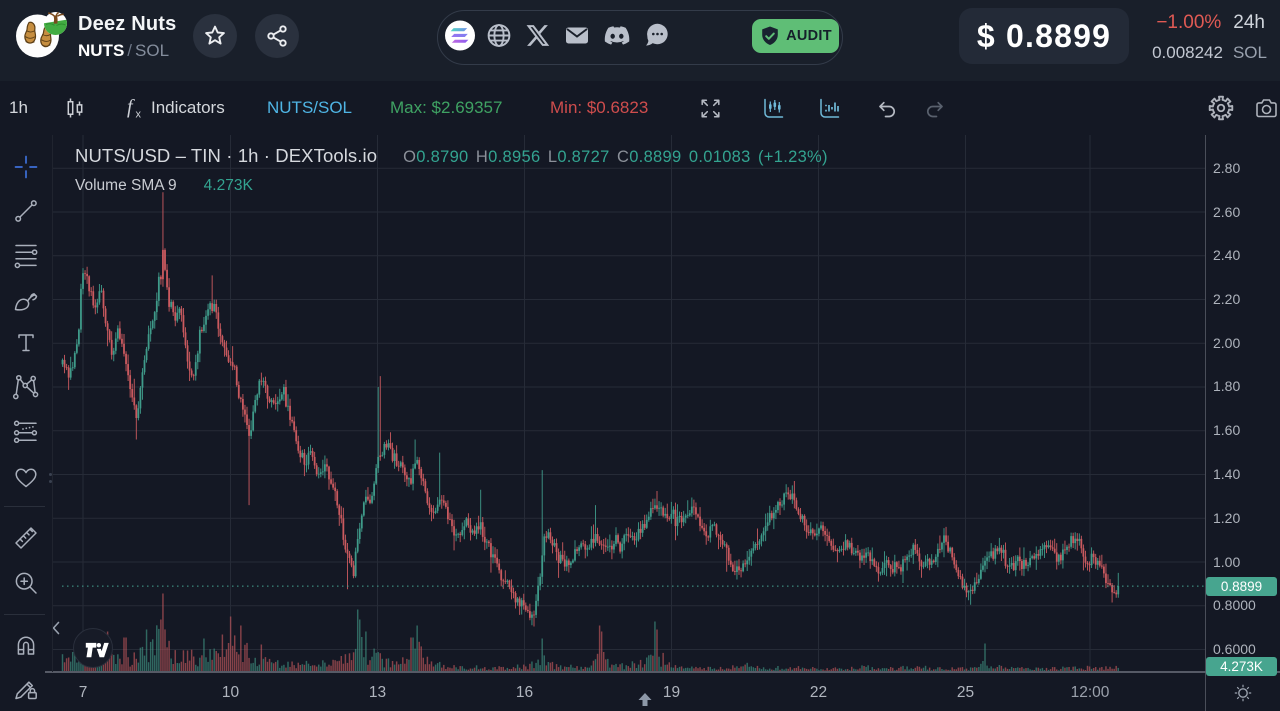 Image resolution: width=1280 pixels, height=711 pixels. What do you see at coordinates (139, 115) in the screenshot?
I see `svg-text: x` at bounding box center [139, 115].